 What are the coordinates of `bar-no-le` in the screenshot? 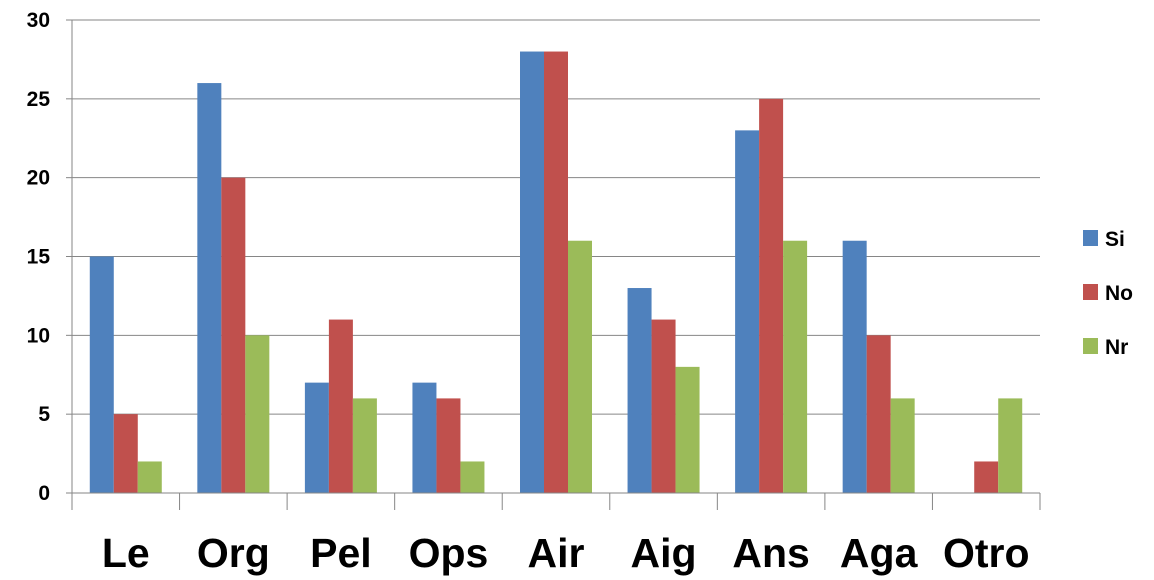 It's located at (125, 453).